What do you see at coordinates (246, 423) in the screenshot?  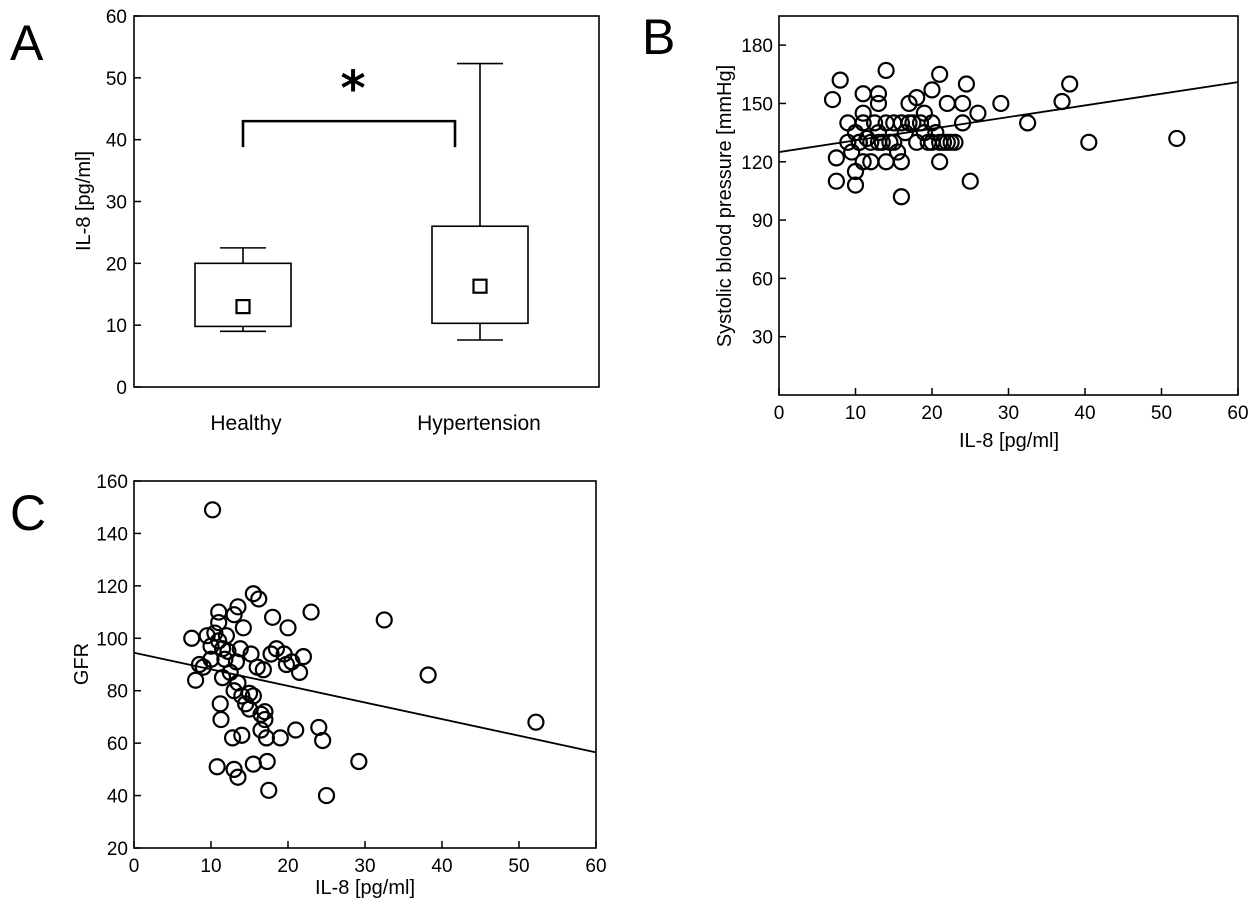 I see `category-label-healthy: Healthy` at bounding box center [246, 423].